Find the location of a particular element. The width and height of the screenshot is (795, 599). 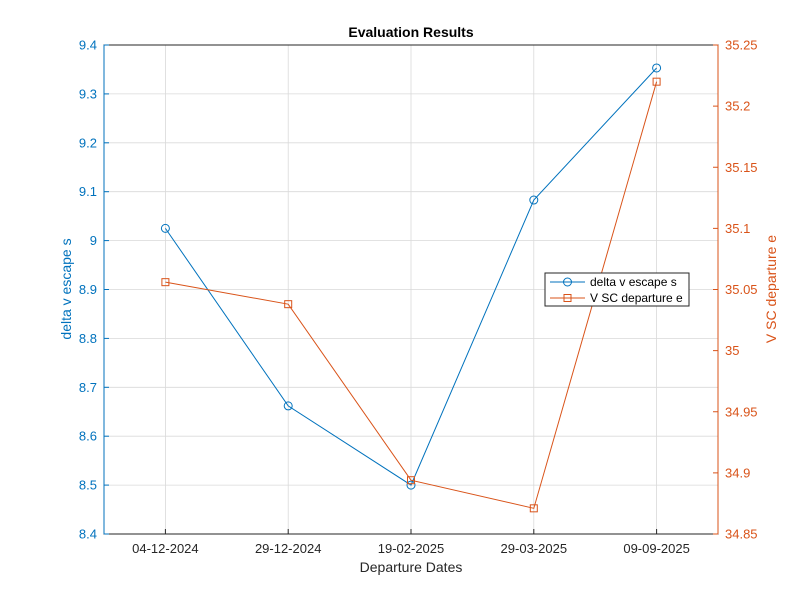

x-tick-label: 29-12-2024 is located at coordinates (288, 548).